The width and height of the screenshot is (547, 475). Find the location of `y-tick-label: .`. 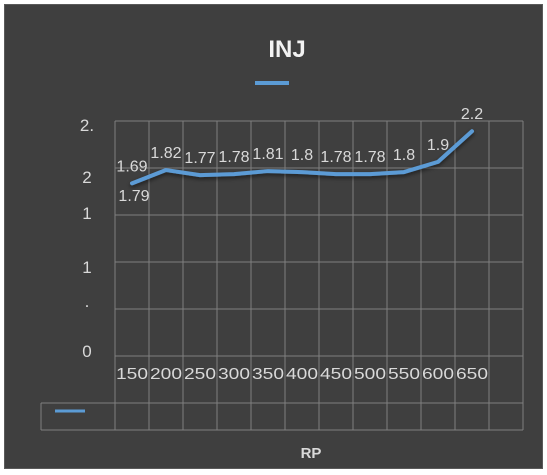

y-tick-label: . is located at coordinates (87, 301).